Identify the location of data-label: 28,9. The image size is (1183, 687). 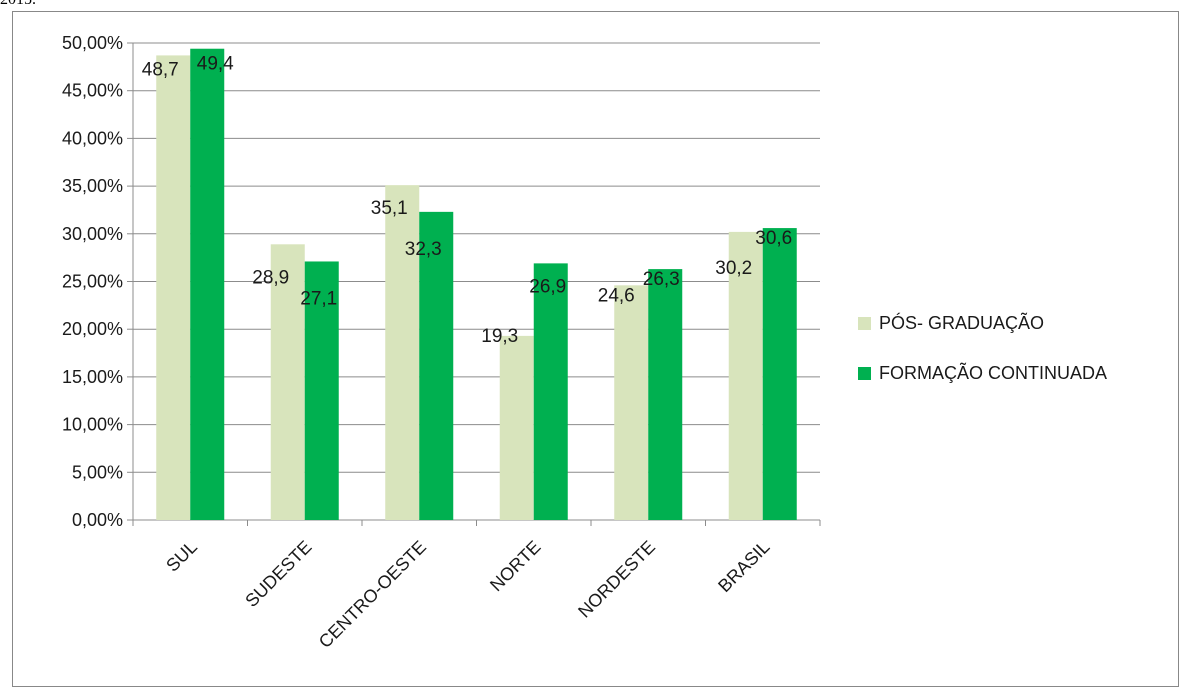
(270, 277).